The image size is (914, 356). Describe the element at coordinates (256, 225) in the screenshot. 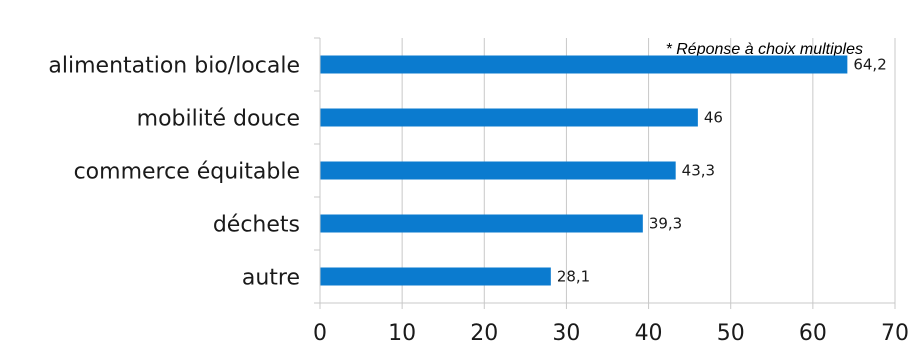

I see `category-label: déchets` at that location.